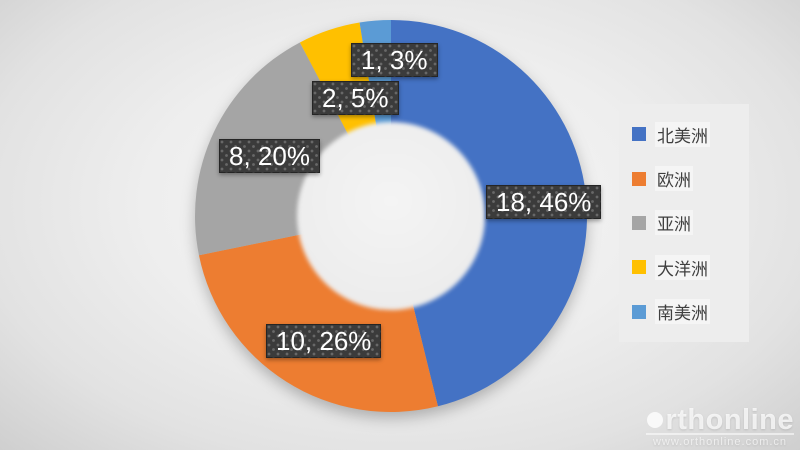 This screenshot has width=800, height=450. What do you see at coordinates (318, 322) in the screenshot?
I see `pie-slice-欧洲` at bounding box center [318, 322].